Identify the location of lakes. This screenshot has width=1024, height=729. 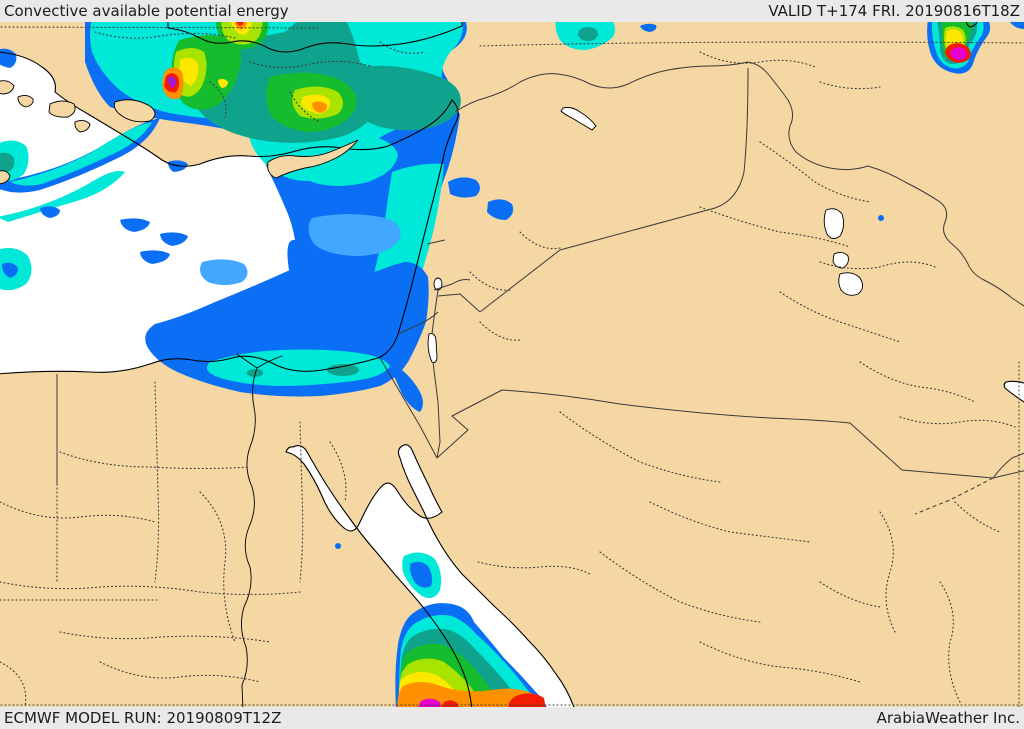
(645, 235).